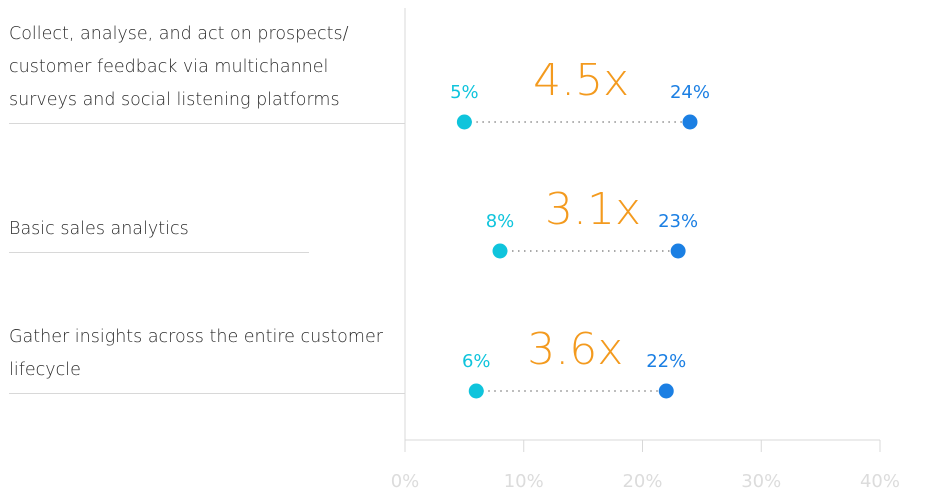 This screenshot has width=928, height=495. Describe the element at coordinates (581, 80) in the screenshot. I see `ratio-label: 4.5x` at that location.